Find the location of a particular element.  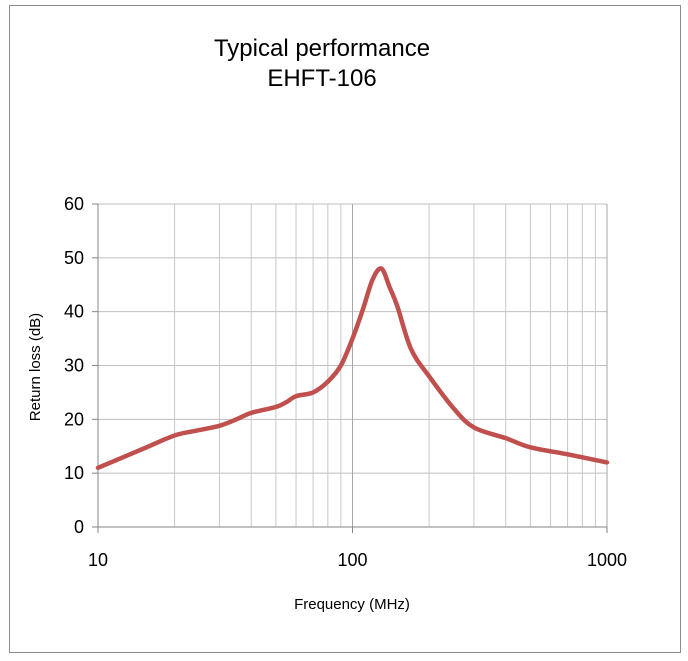

y-tick-label: 0 is located at coordinates (79, 527).